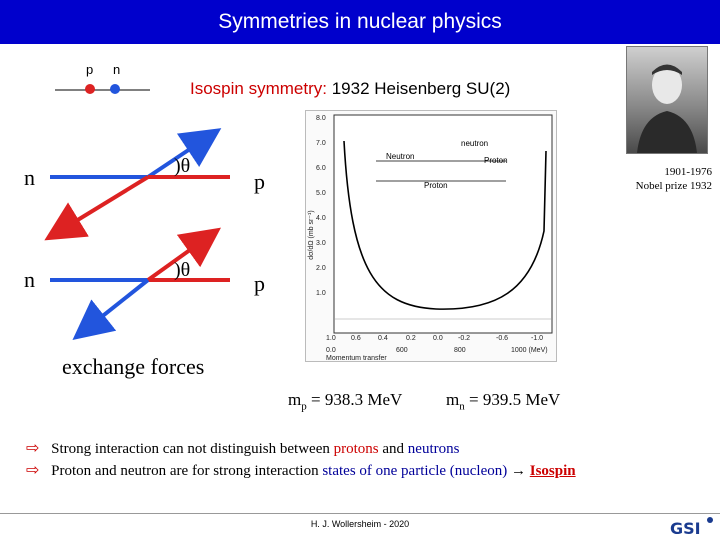  Describe the element at coordinates (360, 524) in the screenshot. I see `footer-author: H. J. Wollersheim - 2020` at that location.